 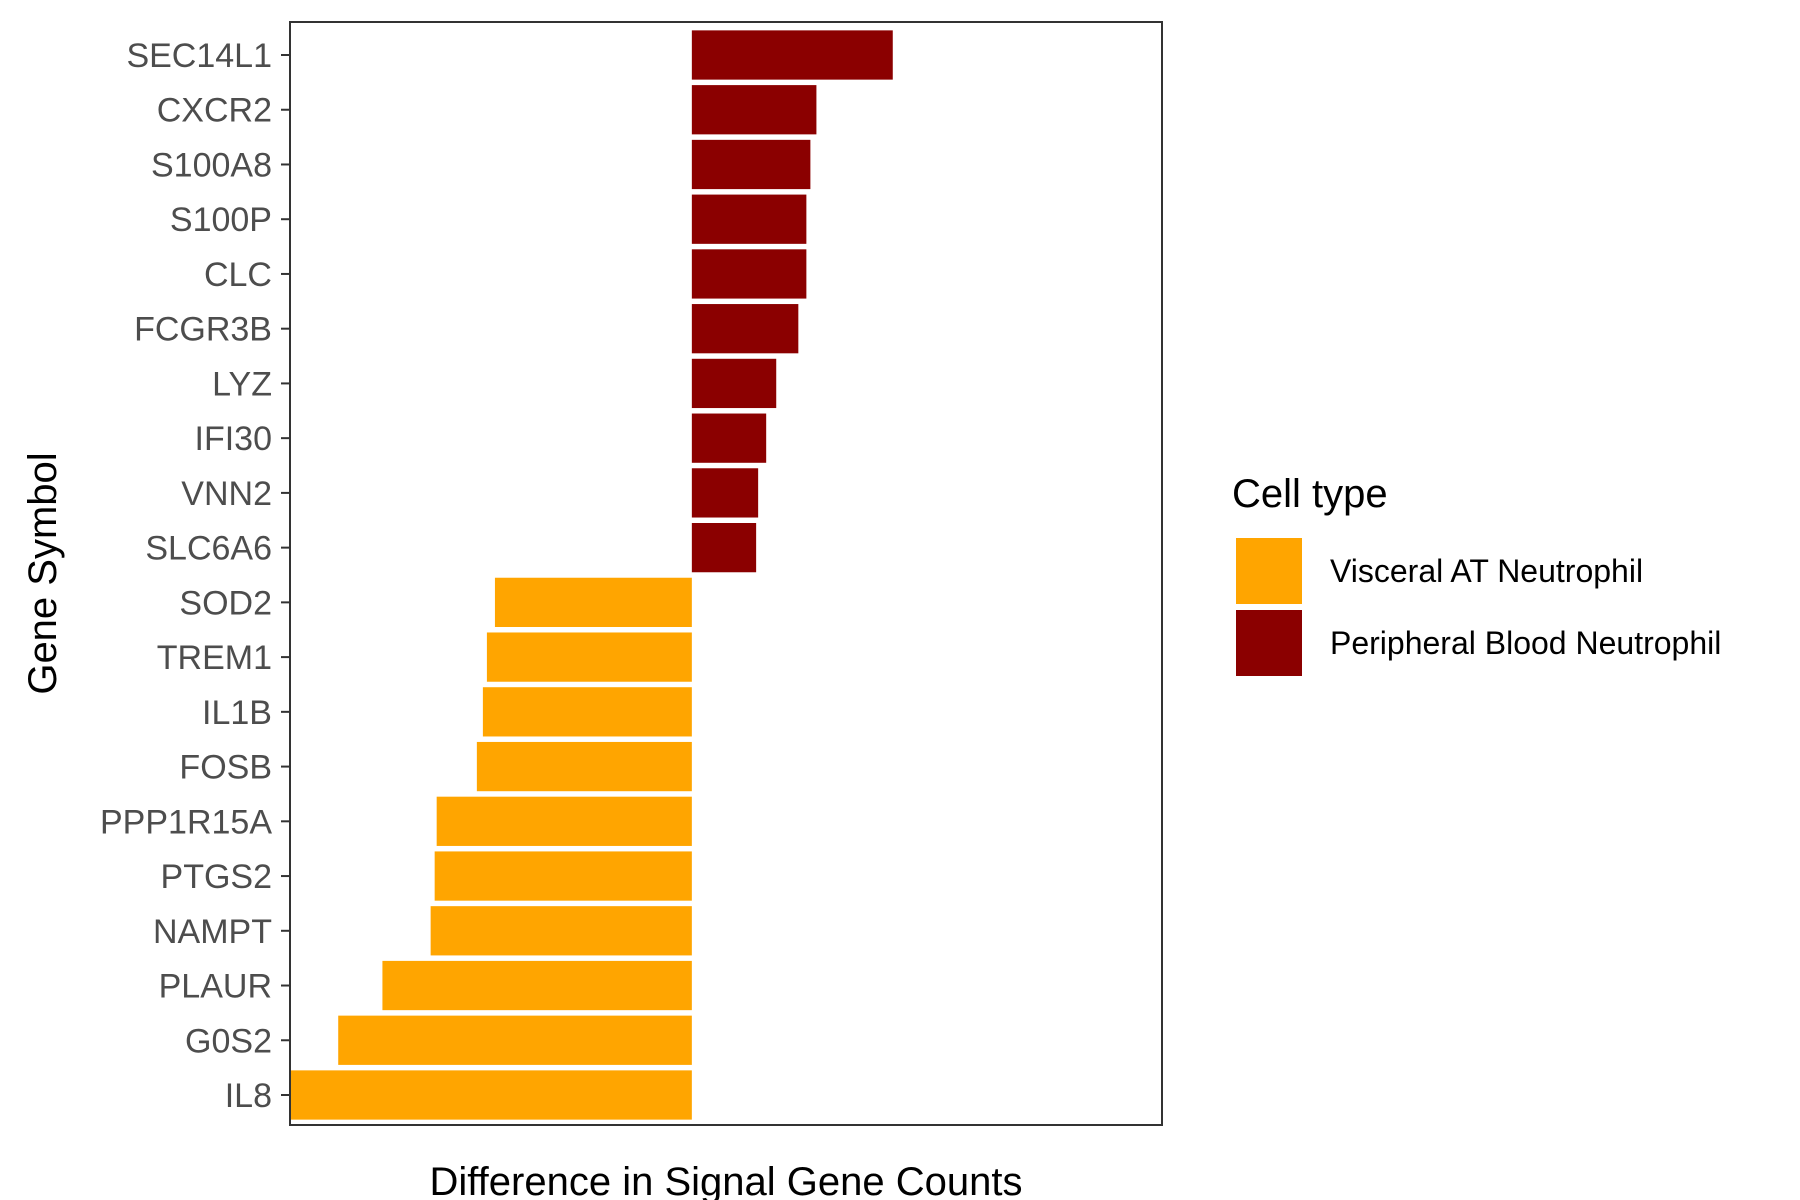 What do you see at coordinates (237, 713) in the screenshot?
I see `y-tick-label: IL1B` at bounding box center [237, 713].